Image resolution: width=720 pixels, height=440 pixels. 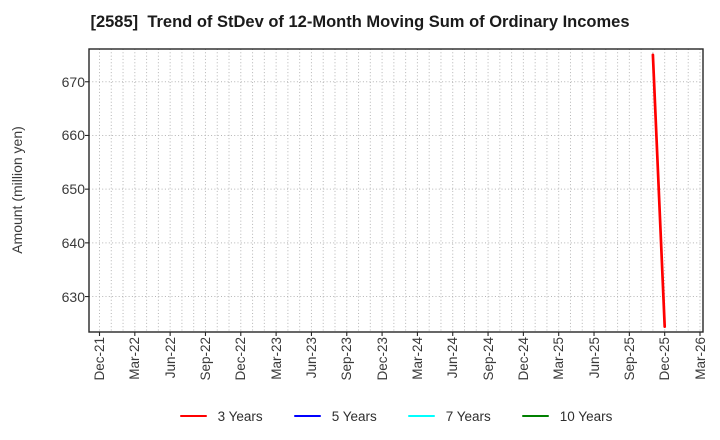 I want to click on x-tick-label: Mar-24, so click(x=417, y=358).